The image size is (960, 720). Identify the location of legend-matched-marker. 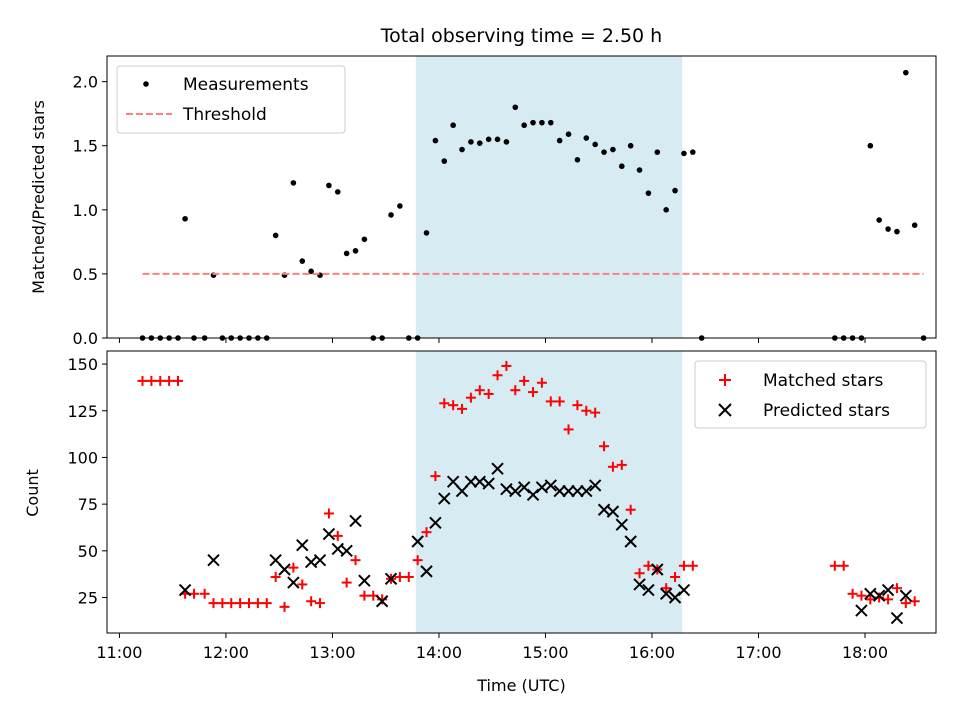
(725, 380).